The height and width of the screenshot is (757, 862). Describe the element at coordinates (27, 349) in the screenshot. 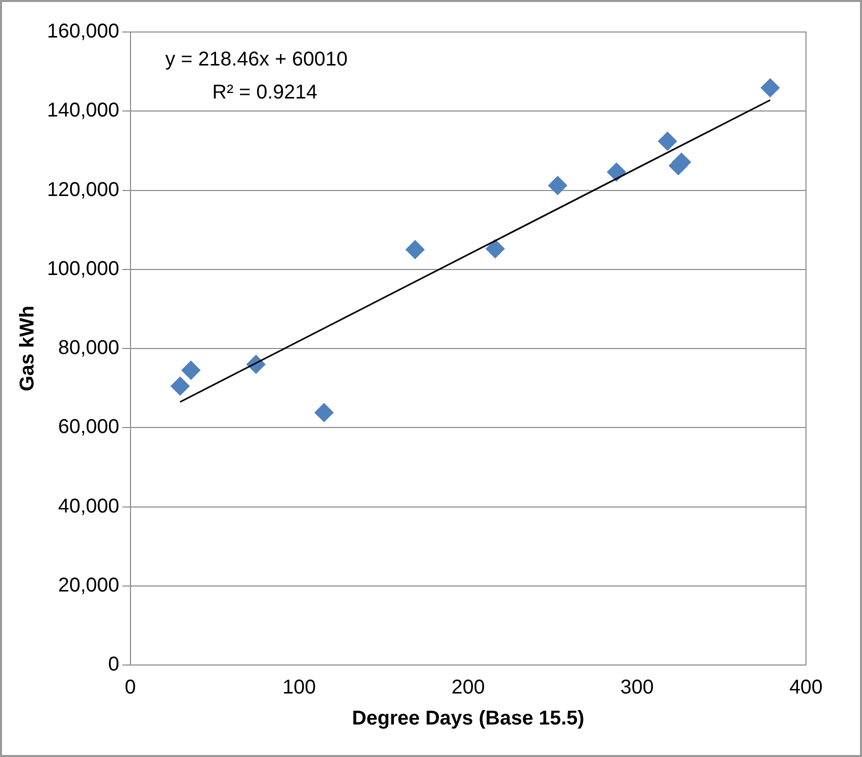

I see `y-axis-title: Gas kWh` at that location.